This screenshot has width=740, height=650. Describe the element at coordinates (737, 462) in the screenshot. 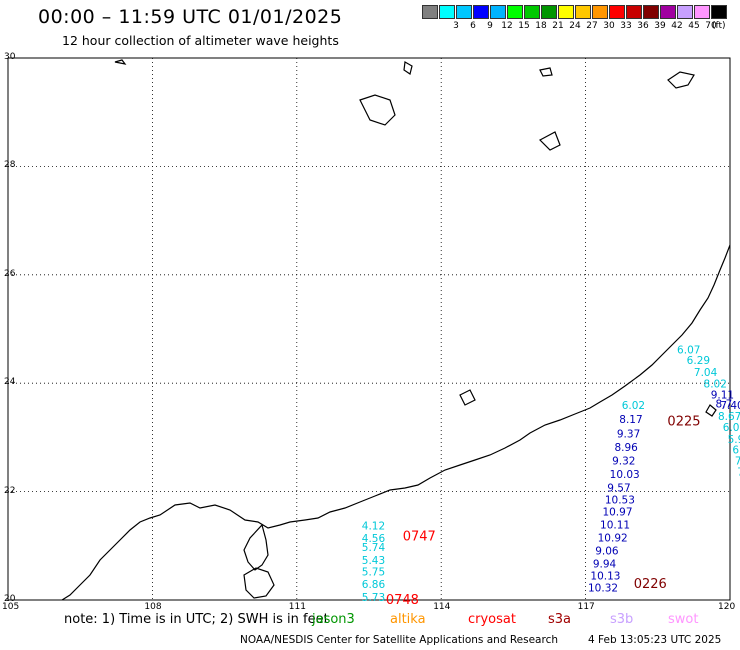

I see `wave-height-value: 7.1` at that location.